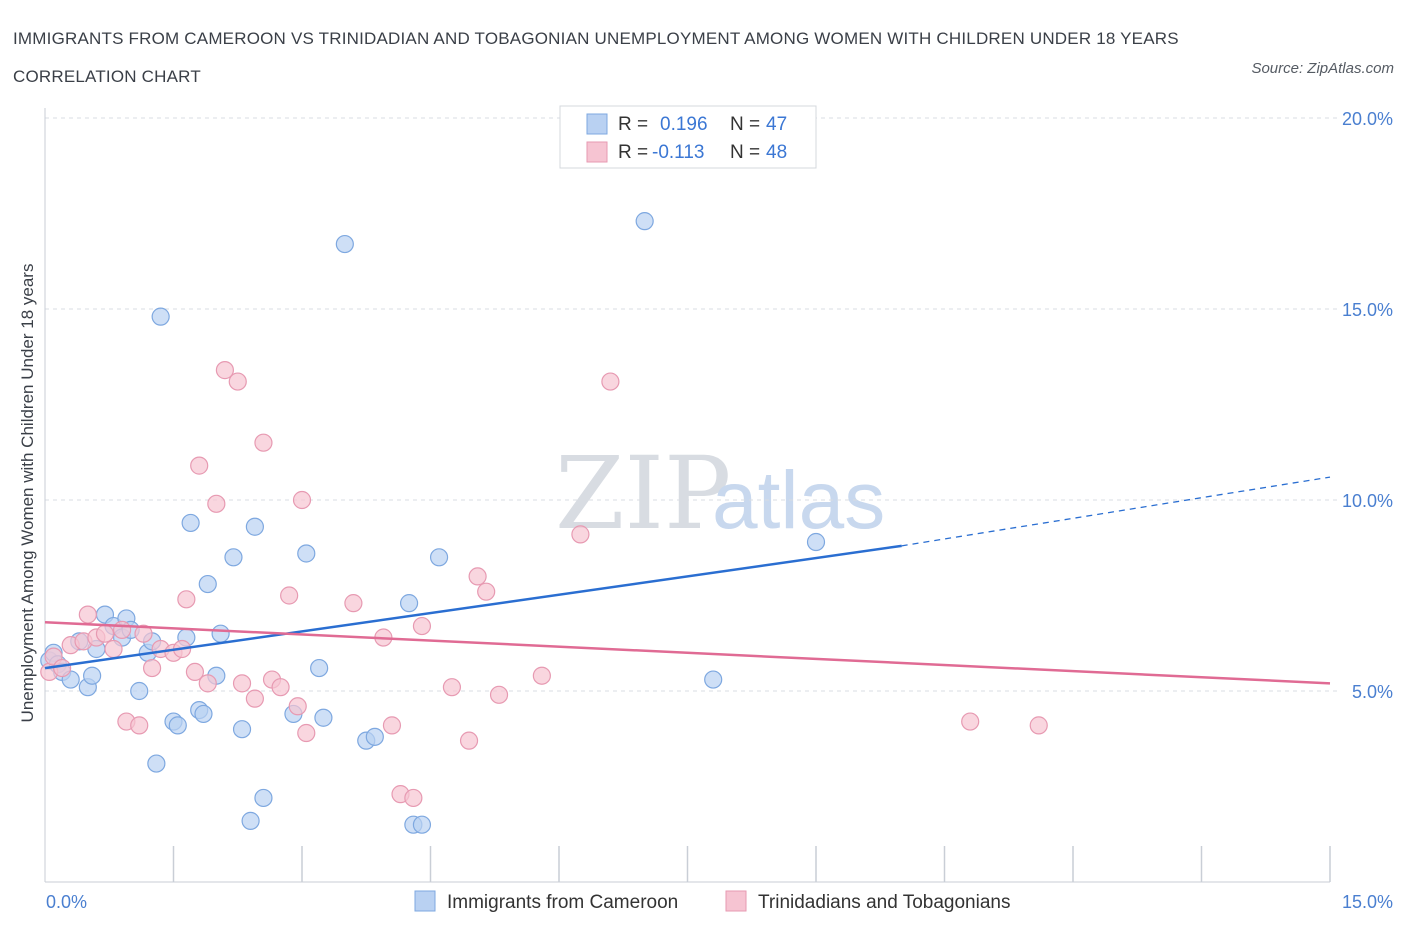 This screenshot has width=1406, height=930. Describe the element at coordinates (688, 137) in the screenshot. I see `legend: R = 0.196 N = 47 R = -0.113 N = 48` at that location.